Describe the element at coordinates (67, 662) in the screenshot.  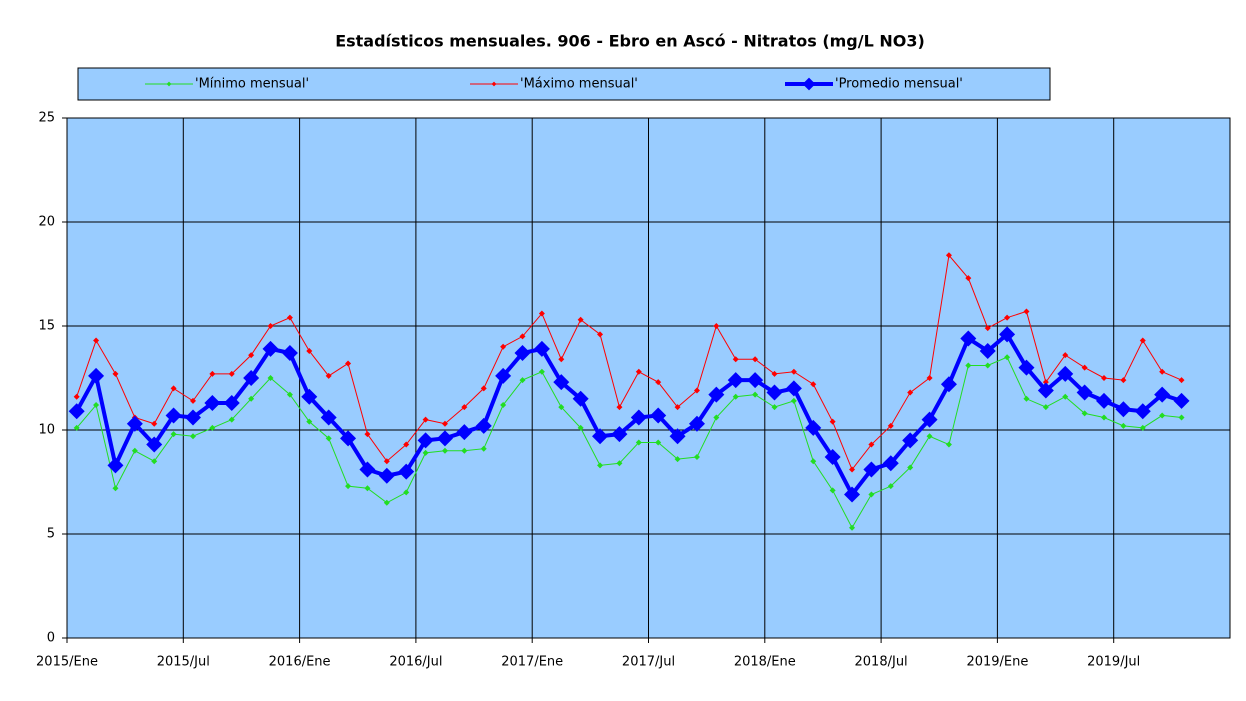
I see `x-tick-label: 2015/Ene` at that location.